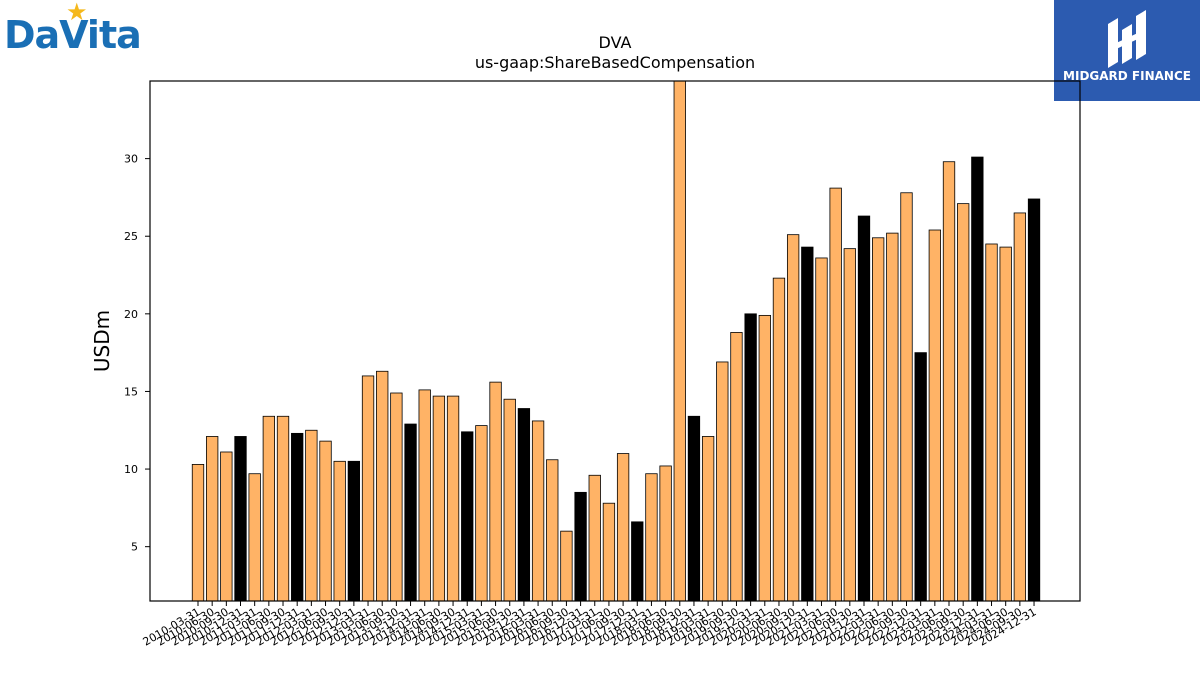 The height and width of the screenshot is (675, 1200). Describe the element at coordinates (131, 314) in the screenshot. I see `y-tick-label: 20` at that location.